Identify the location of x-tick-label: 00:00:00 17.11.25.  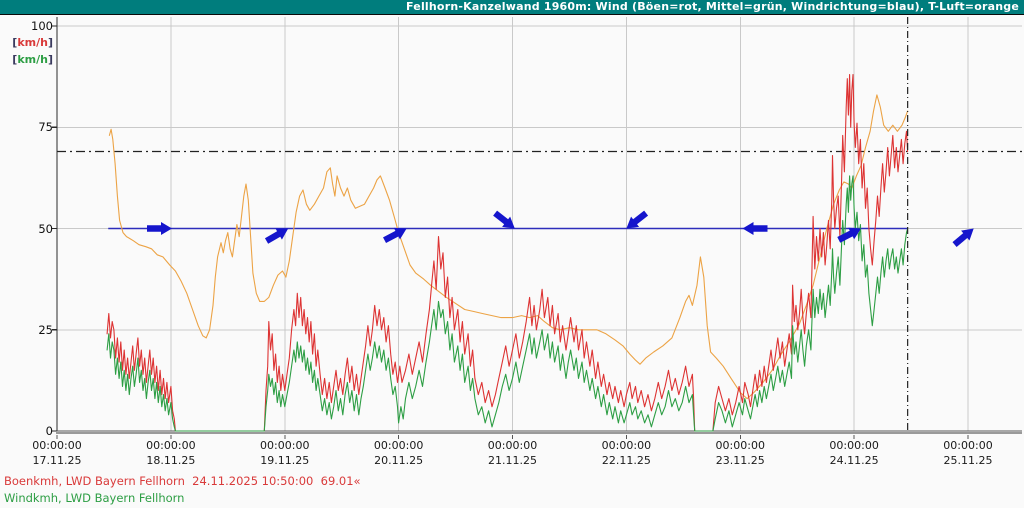
(57, 453).